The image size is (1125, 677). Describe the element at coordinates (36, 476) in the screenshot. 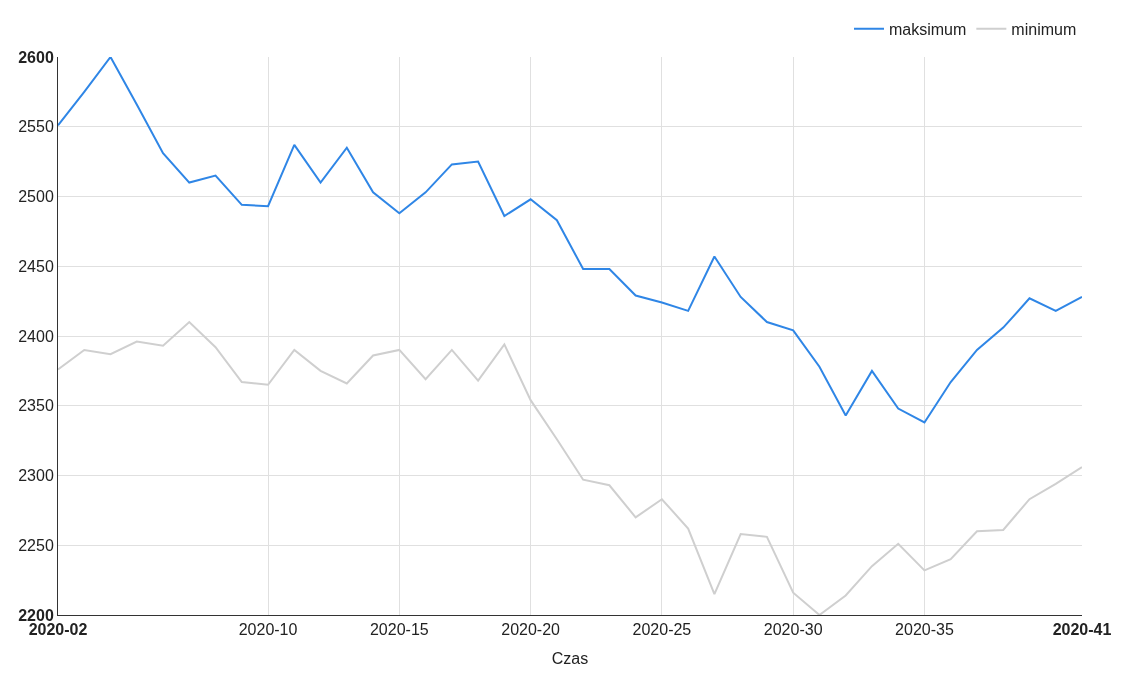

I see `y-tick-label: 2300` at that location.